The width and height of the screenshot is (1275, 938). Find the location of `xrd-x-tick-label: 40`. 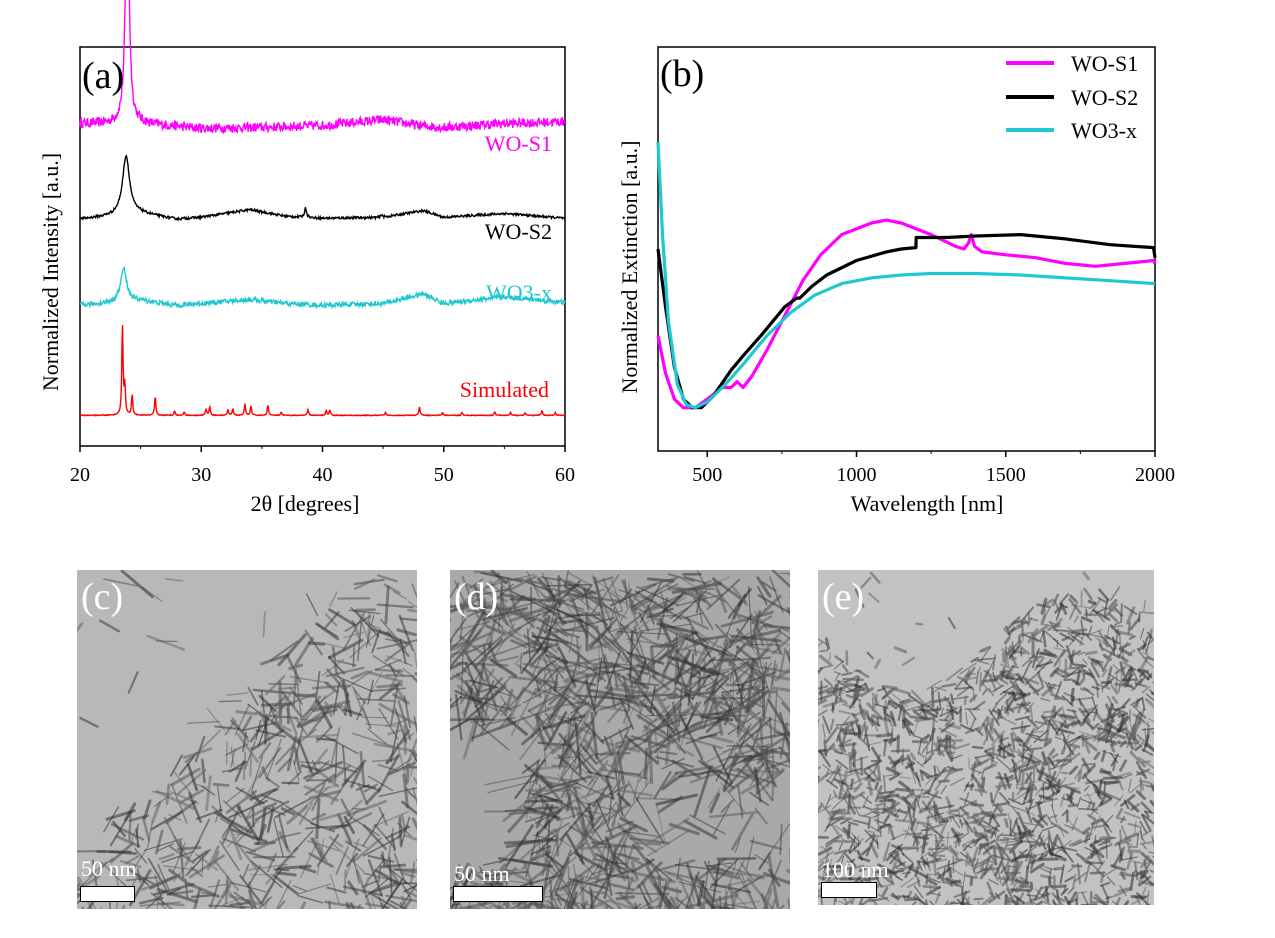

xrd-x-tick-label: 40 is located at coordinates (323, 475).